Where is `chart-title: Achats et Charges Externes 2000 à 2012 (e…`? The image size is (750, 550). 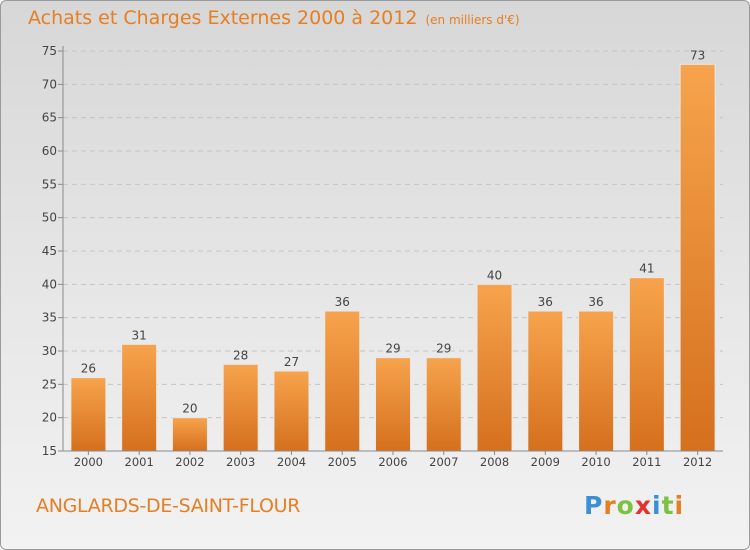
chart-title: Achats et Charges Externes 2000 à 2012 (e… is located at coordinates (274, 18).